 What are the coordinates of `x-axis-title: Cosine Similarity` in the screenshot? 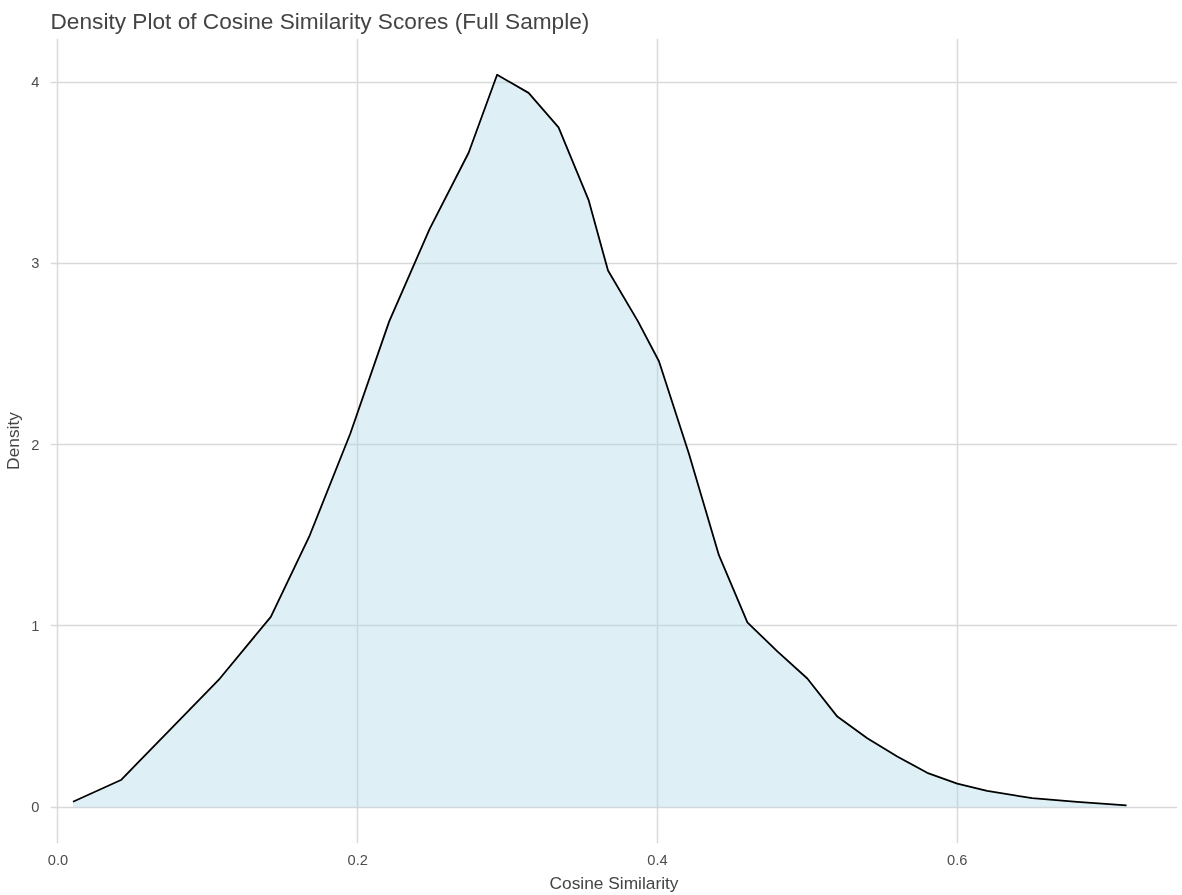 It's located at (614, 882).